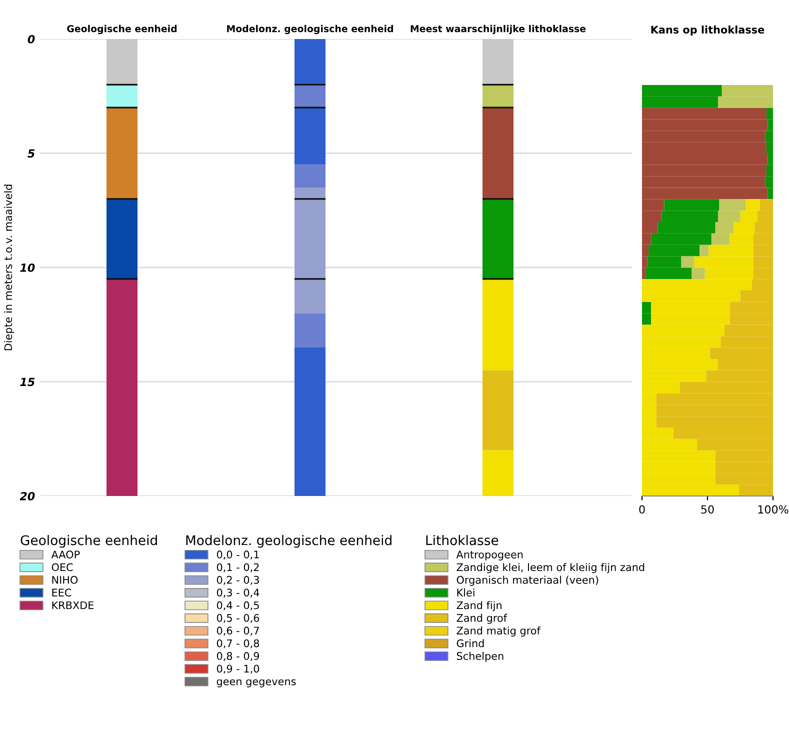 The height and width of the screenshot is (738, 789). Describe the element at coordinates (256, 683) in the screenshot. I see `legend-label: geen gegevens` at that location.